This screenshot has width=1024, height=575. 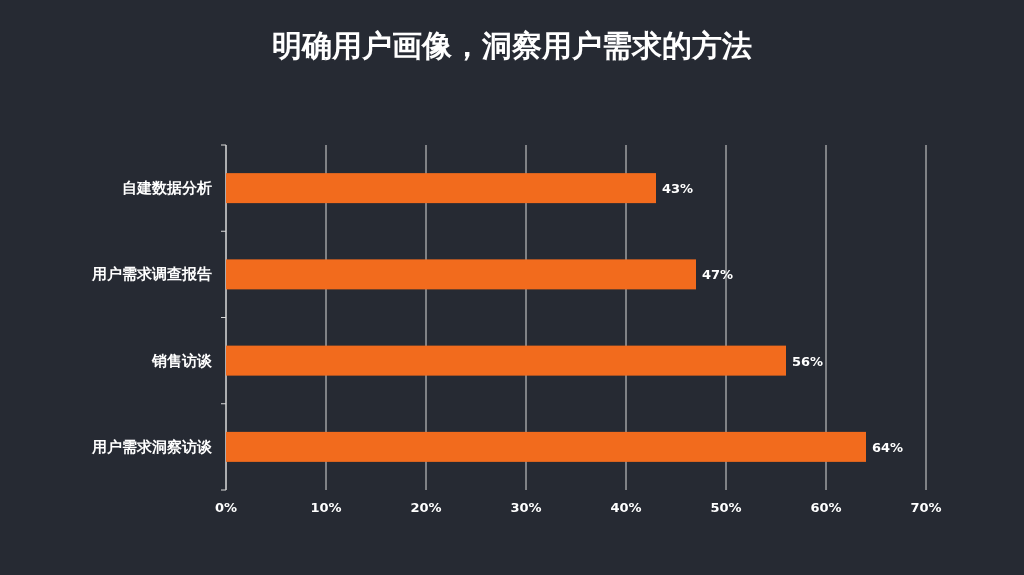 What do you see at coordinates (226, 507) in the screenshot?
I see `x-tick-label: 0%` at bounding box center [226, 507].